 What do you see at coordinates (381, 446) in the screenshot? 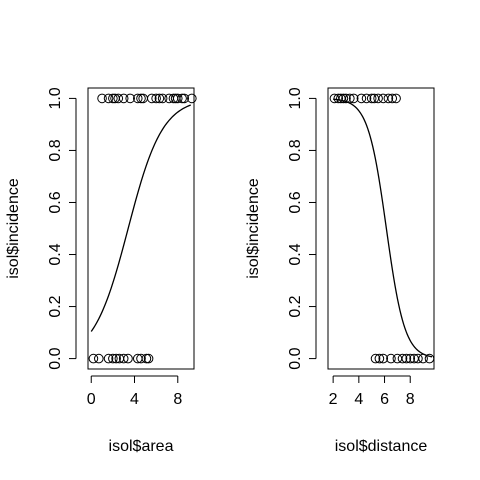
I see `x-axis-title: isol$distance` at bounding box center [381, 446].